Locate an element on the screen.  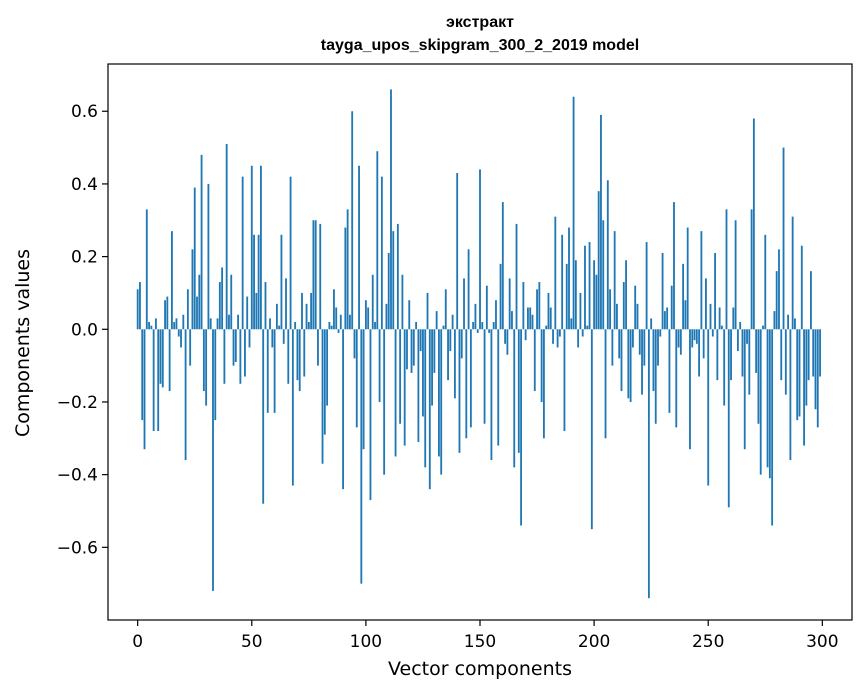
x-tick-label: 250 is located at coordinates (708, 642).